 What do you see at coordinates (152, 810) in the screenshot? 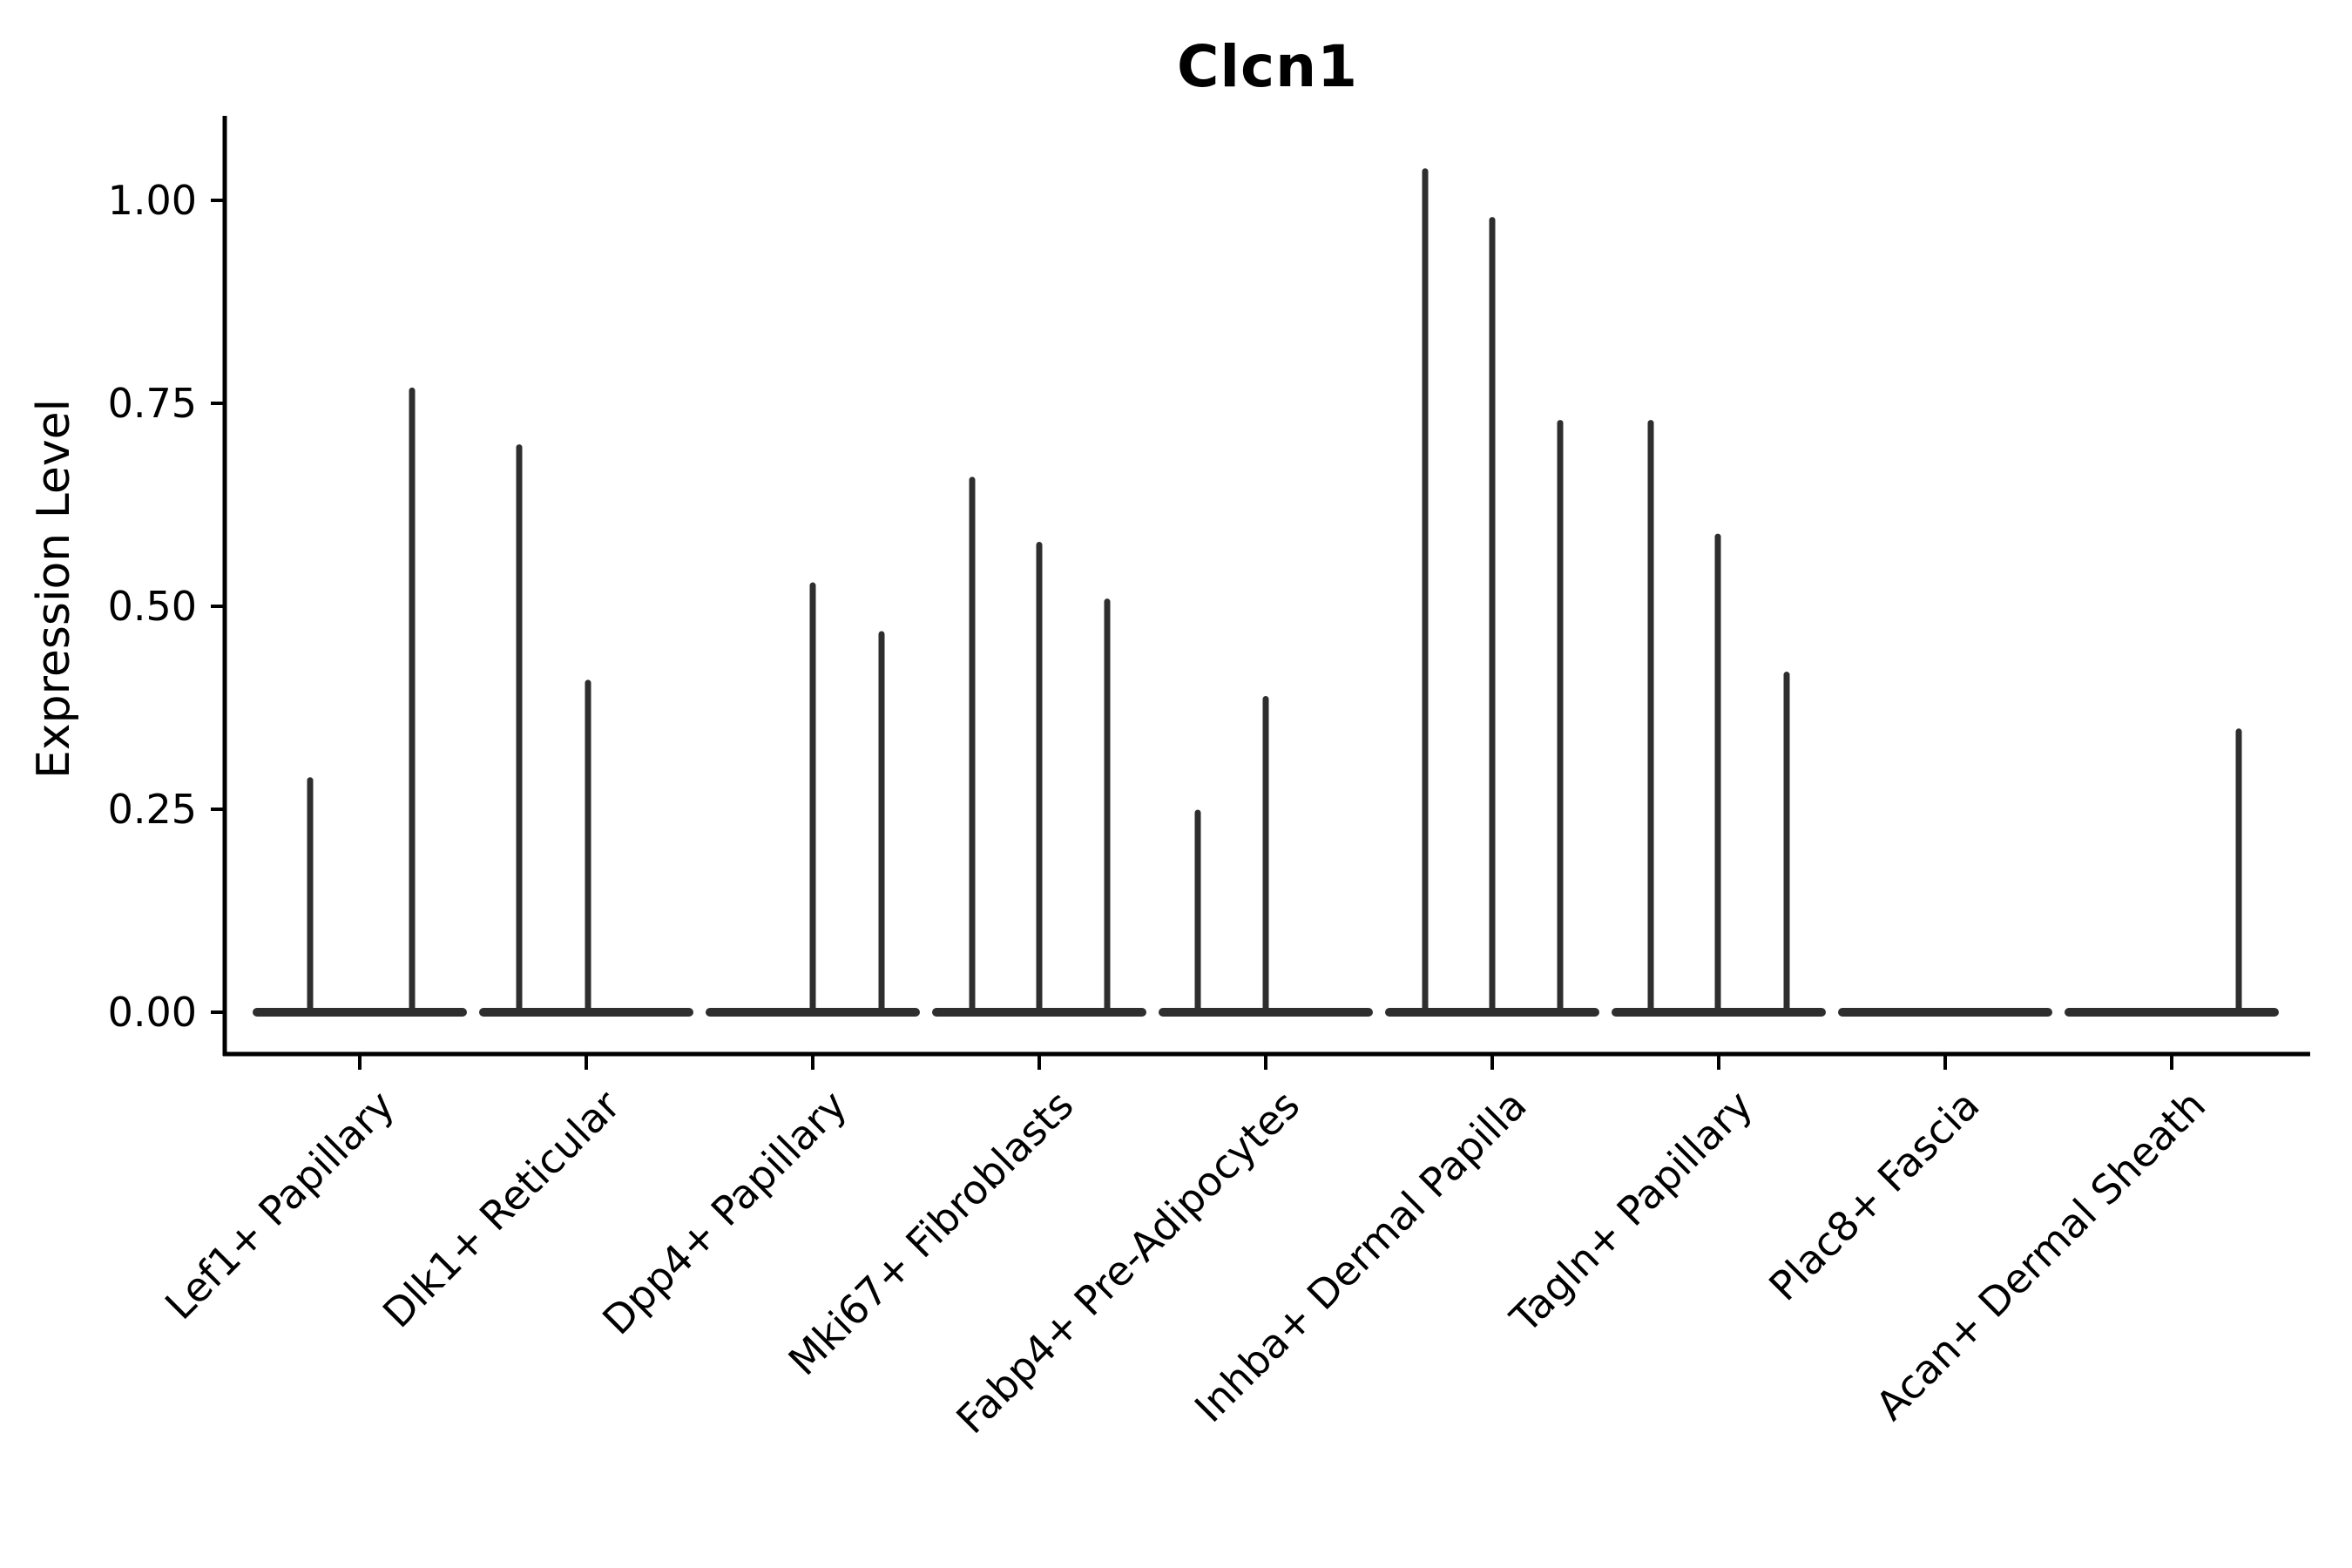
I see `y-axis-tick-label: 0.25` at bounding box center [152, 810].